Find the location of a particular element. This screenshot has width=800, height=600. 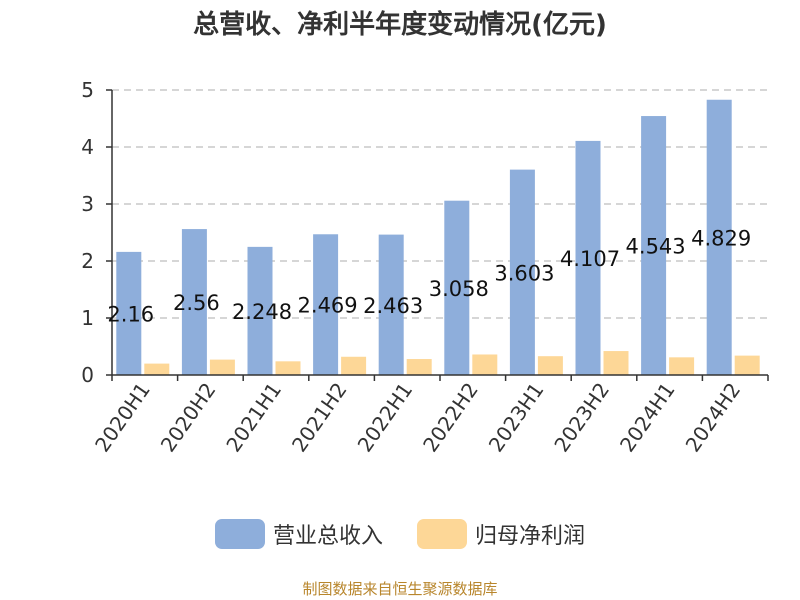

chart-title: 总营收、净利半年度变动情况(亿元) is located at coordinates (400, 25).